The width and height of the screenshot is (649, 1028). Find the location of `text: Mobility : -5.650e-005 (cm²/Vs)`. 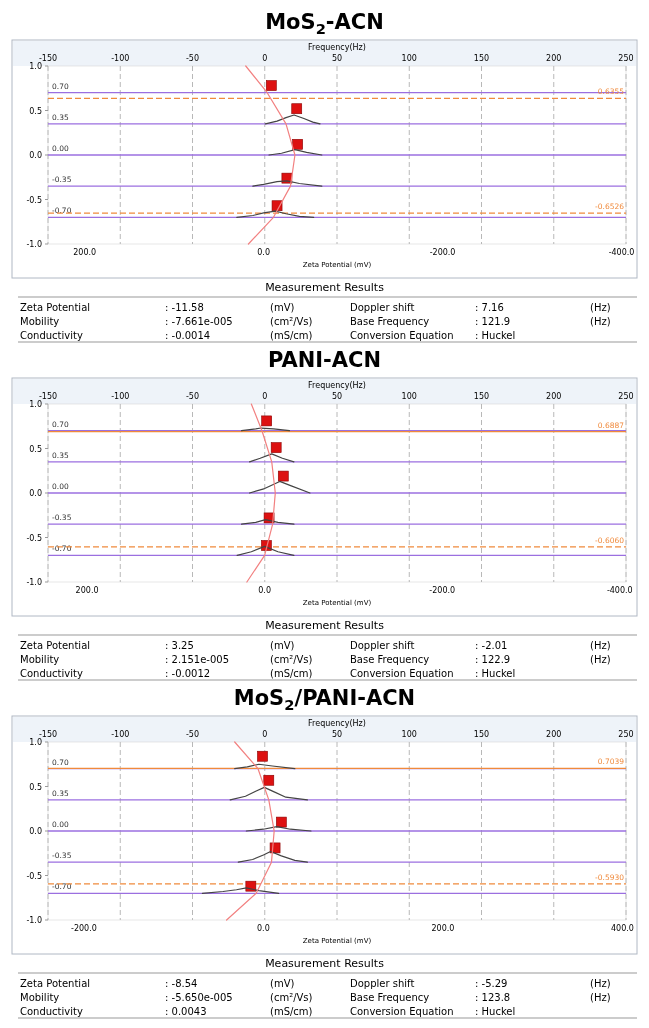

text: Mobility : -5.650e-005 (cm²/Vs) is located at coordinates (166, 997).